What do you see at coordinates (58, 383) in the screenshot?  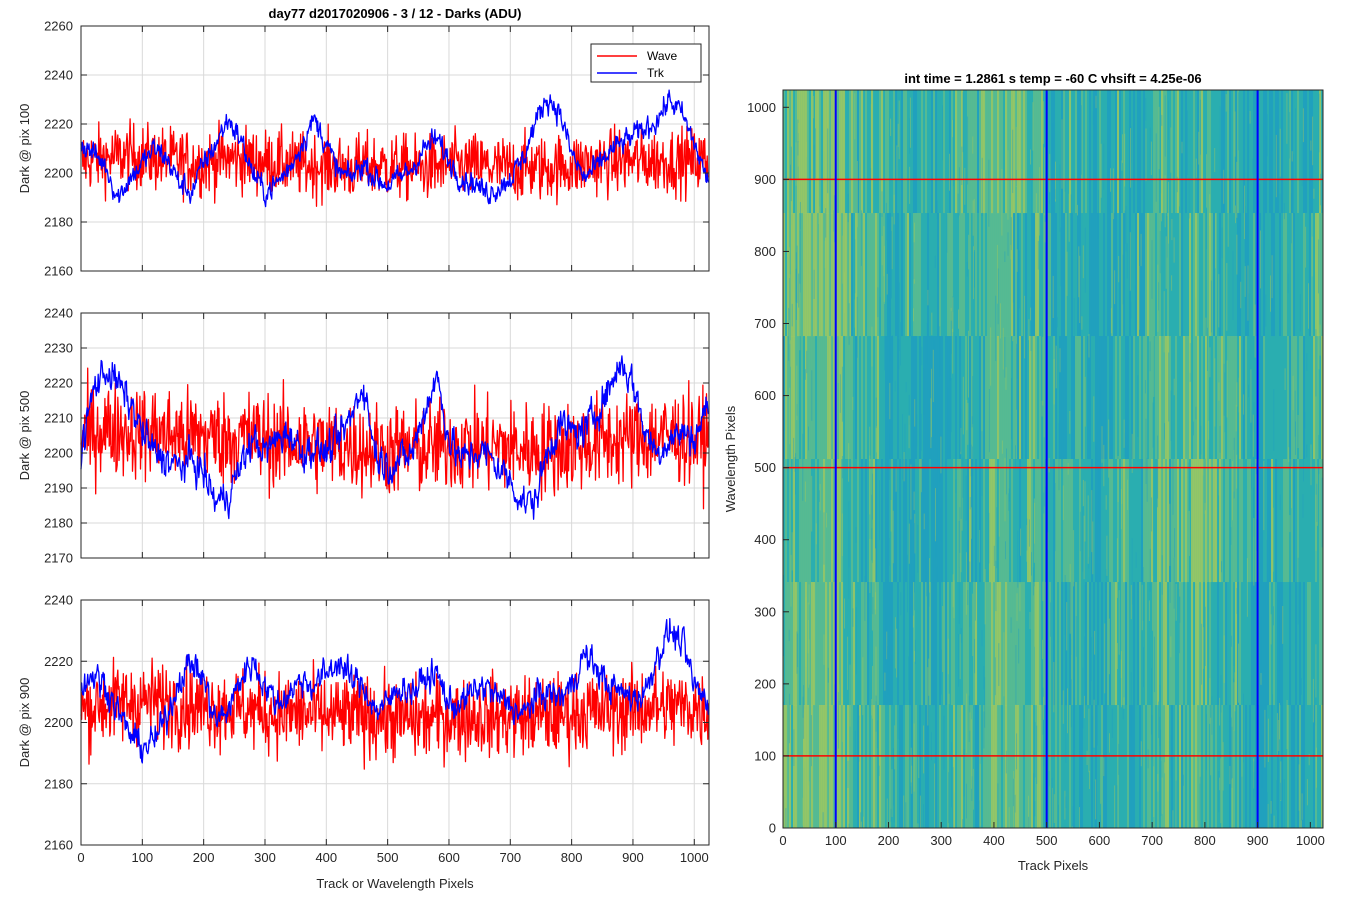 I see `y-tick-label: 2220` at bounding box center [58, 383].